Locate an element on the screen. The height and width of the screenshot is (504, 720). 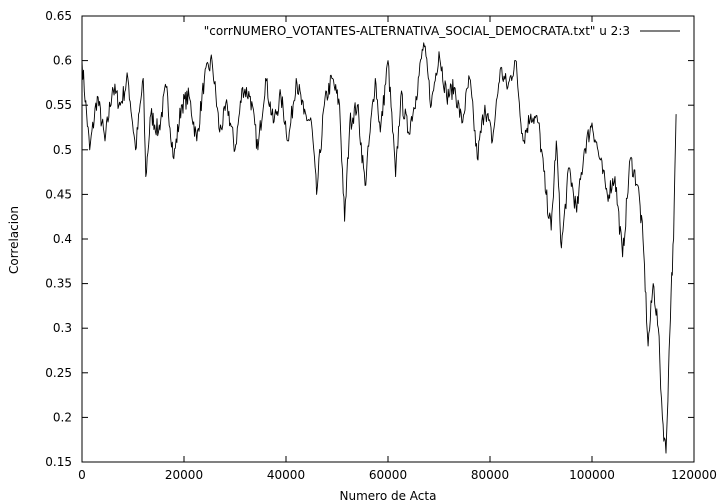
x-tick-label: 100000 is located at coordinates (592, 475).